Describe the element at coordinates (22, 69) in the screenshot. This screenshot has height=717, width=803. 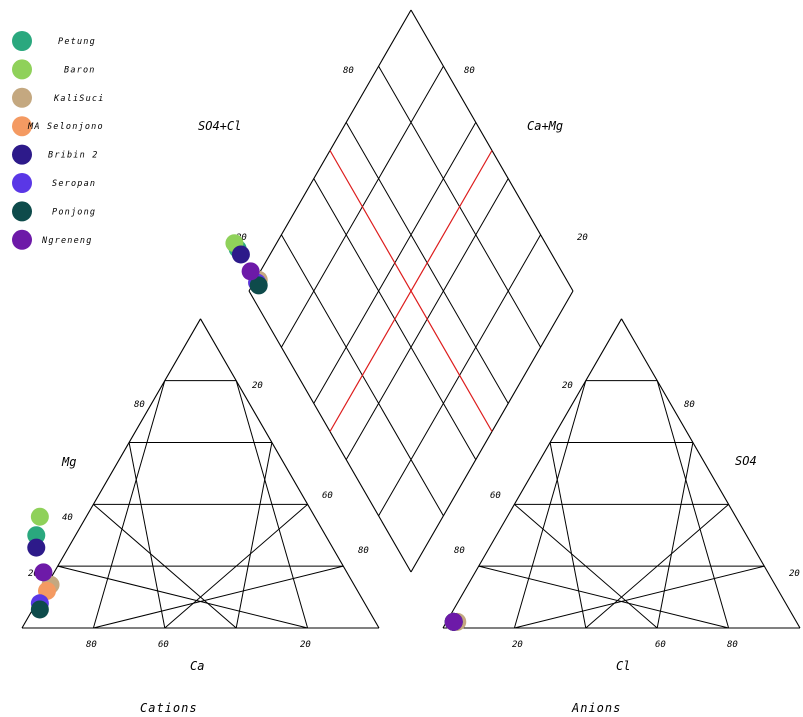
I see `legend-marker-baron` at that location.